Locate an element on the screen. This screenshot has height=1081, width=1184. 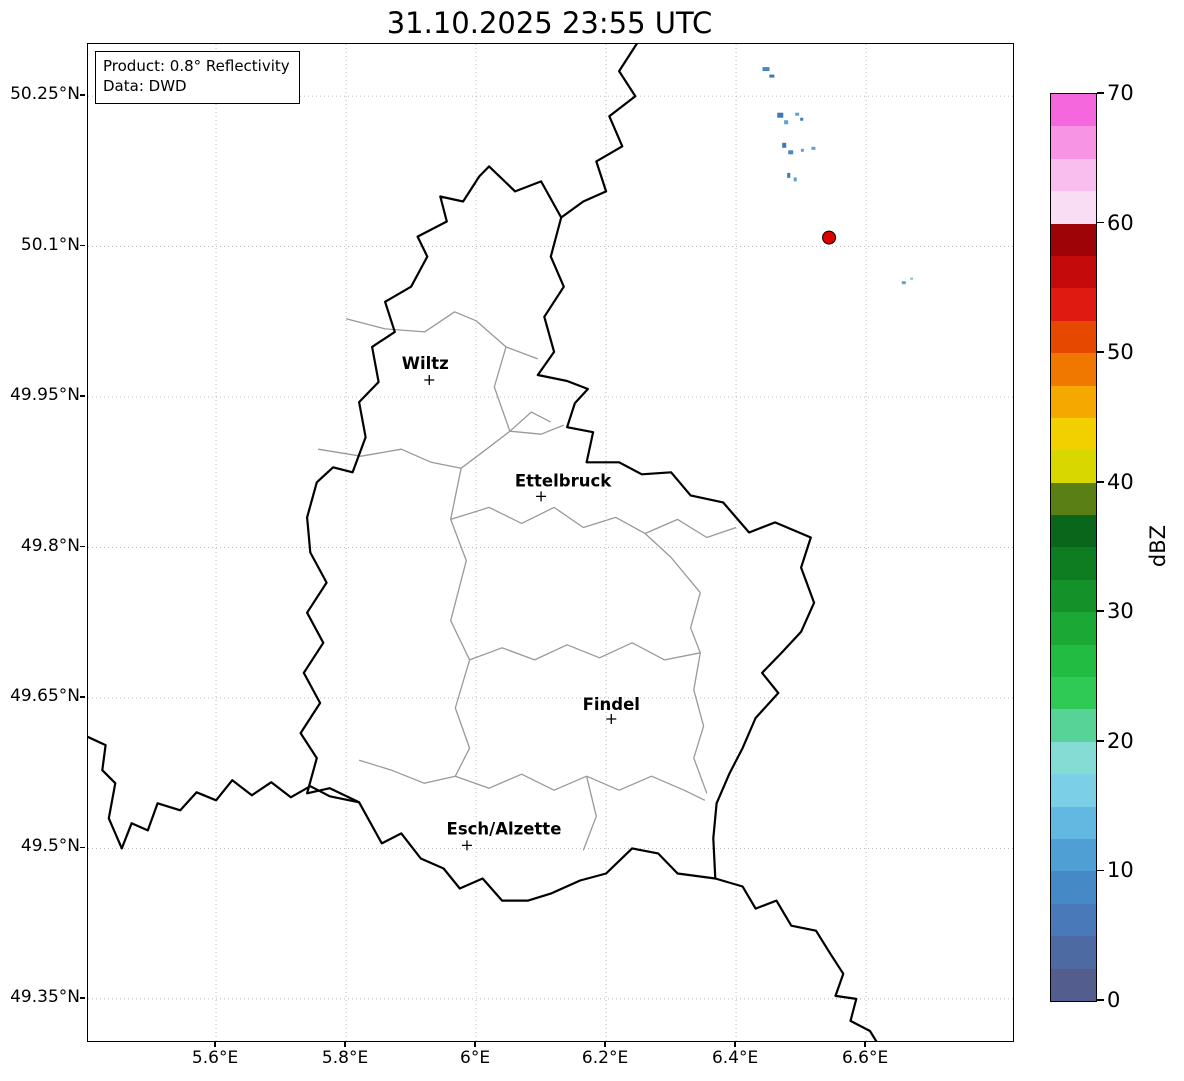
info-box-data-line: Data: DWD is located at coordinates (145, 86).